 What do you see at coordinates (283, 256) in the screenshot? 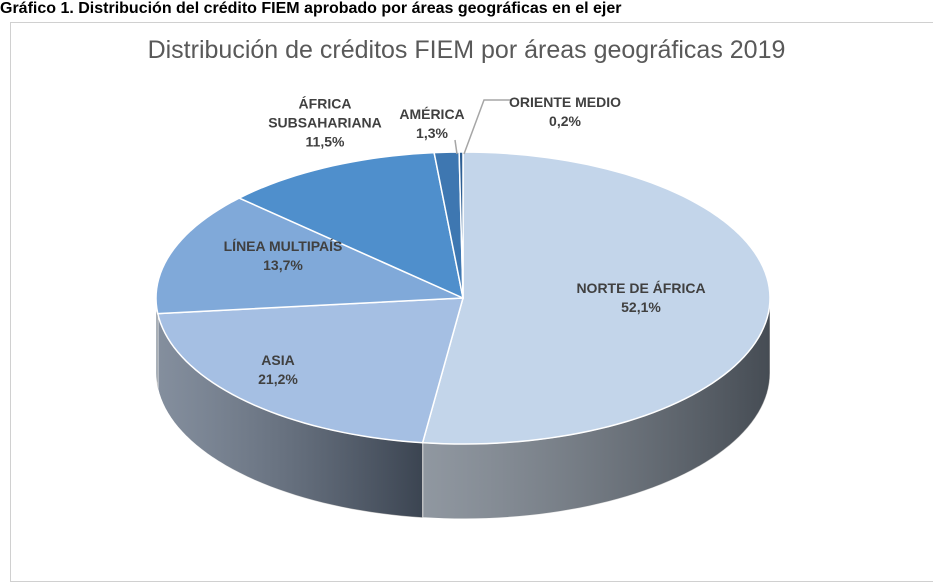
I see `data-label: LÍNEA MULTIPAÍS 13,7%` at bounding box center [283, 256].